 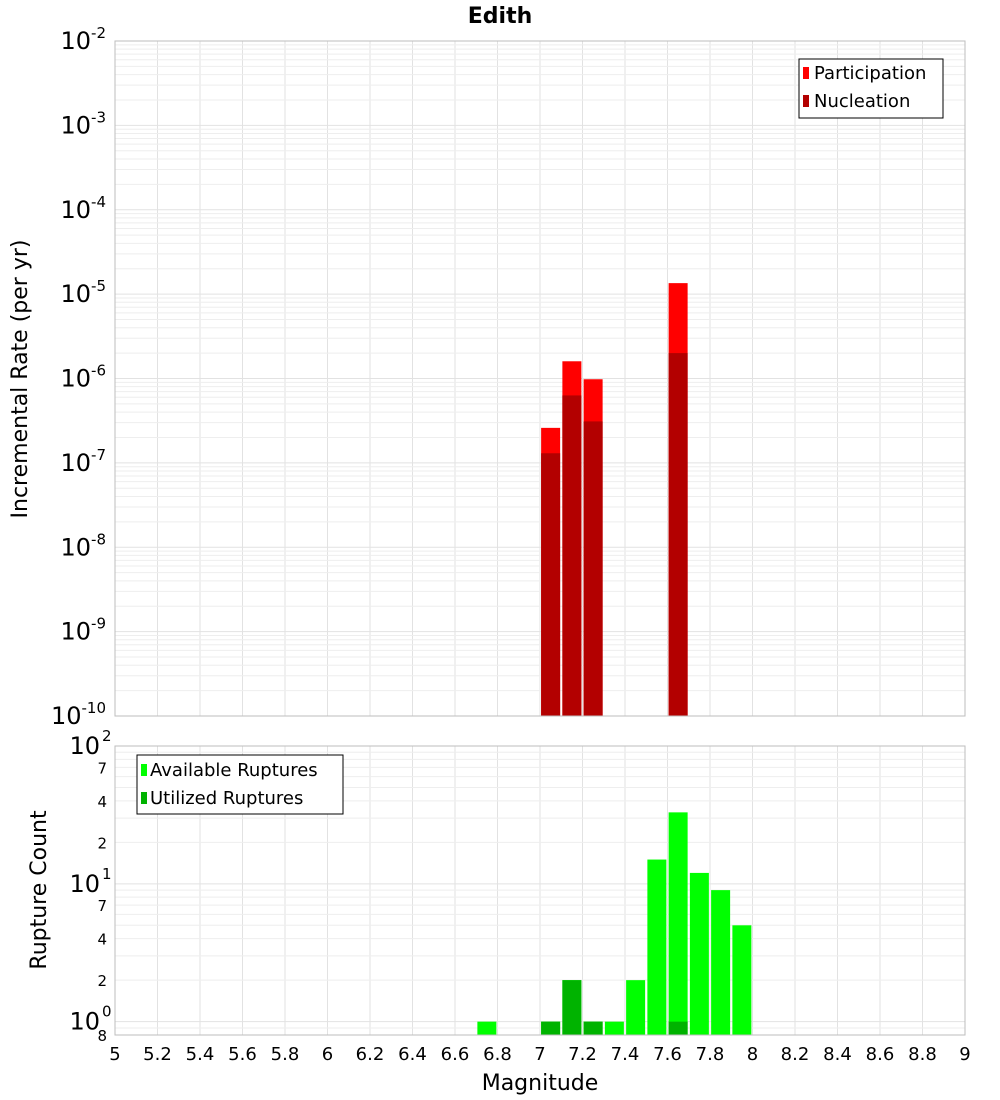 What do you see at coordinates (710, 1054) in the screenshot?
I see `x-tick-label: 7.8` at bounding box center [710, 1054].